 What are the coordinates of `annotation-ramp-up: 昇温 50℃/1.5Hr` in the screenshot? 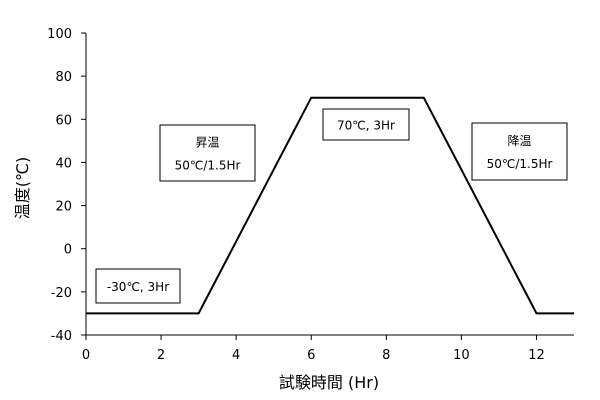 It's located at (207, 153).